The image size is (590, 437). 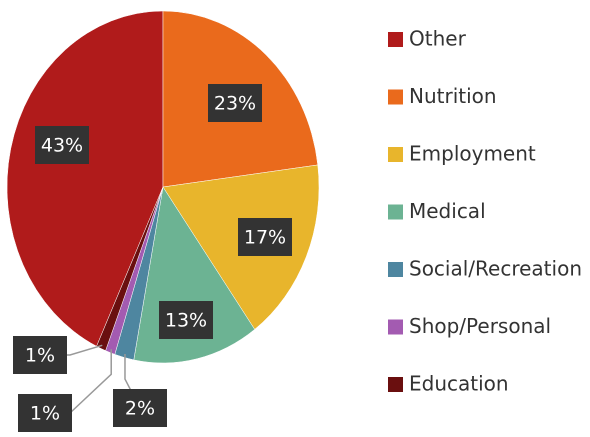 I want to click on legend-label: Social/Recreation, so click(x=495, y=269).